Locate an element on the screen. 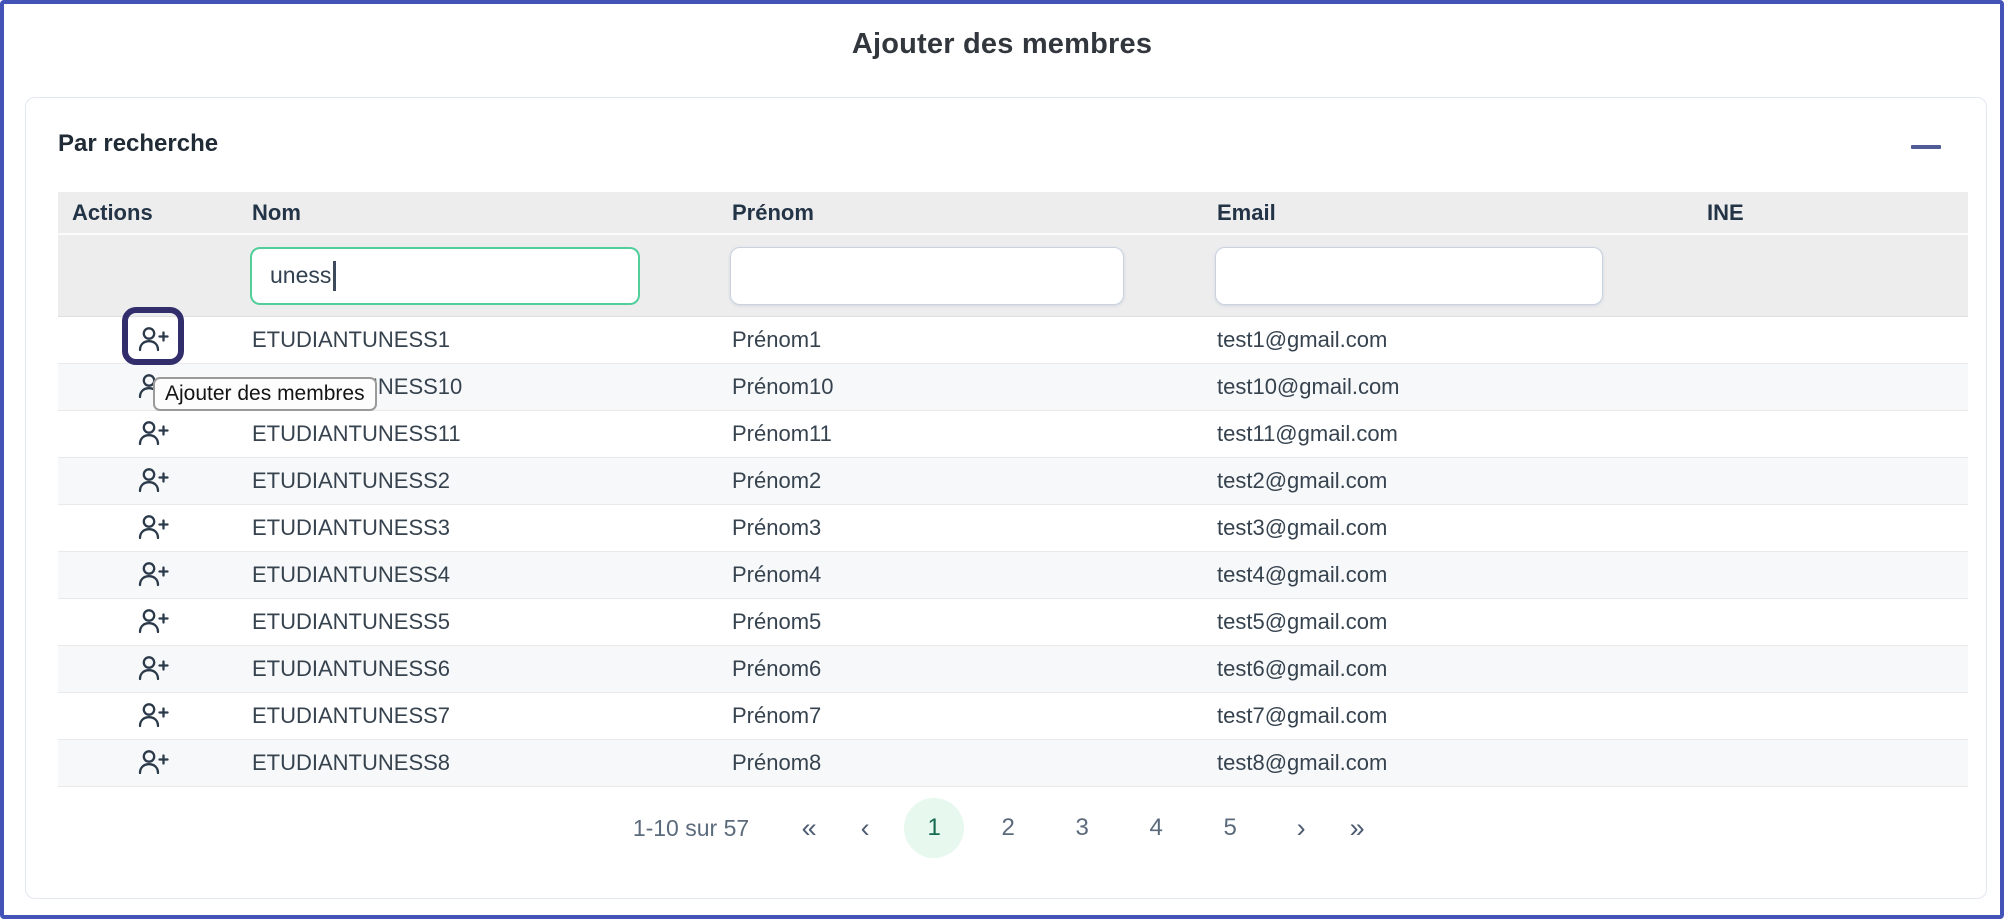 The height and width of the screenshot is (919, 2004). table-row: ETUDIANTUNESS2 Prénom2 test2@gmail.com is located at coordinates (1013, 481).